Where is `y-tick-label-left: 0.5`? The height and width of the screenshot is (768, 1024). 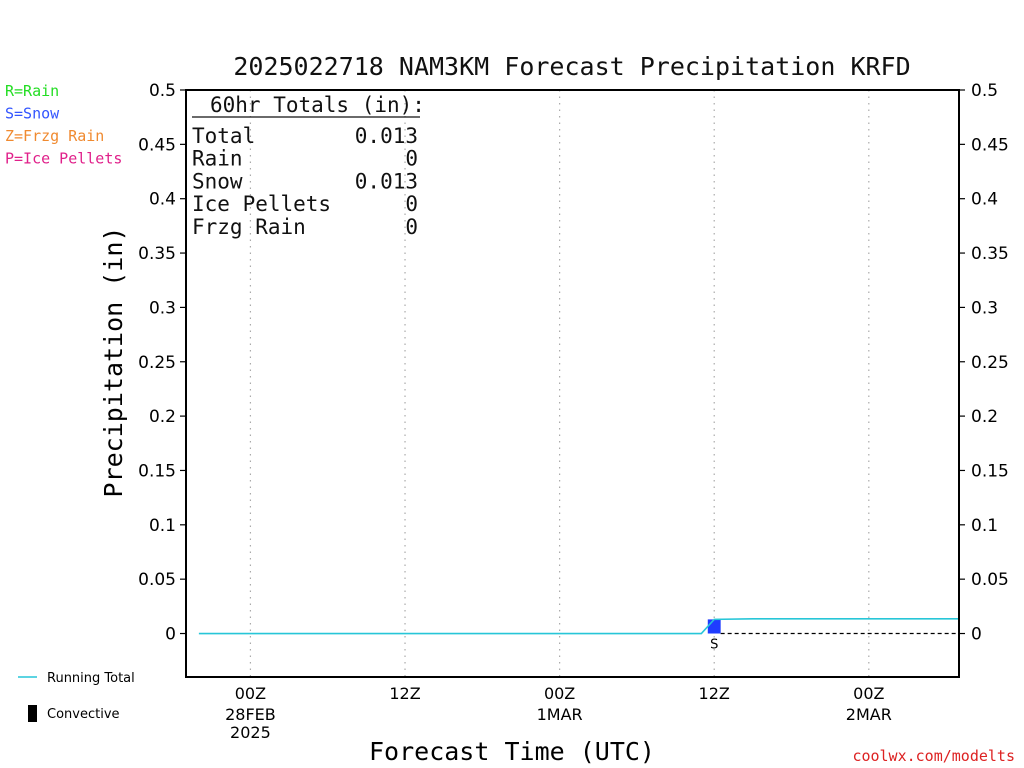
y-tick-label-left: 0.5 is located at coordinates (162, 91).